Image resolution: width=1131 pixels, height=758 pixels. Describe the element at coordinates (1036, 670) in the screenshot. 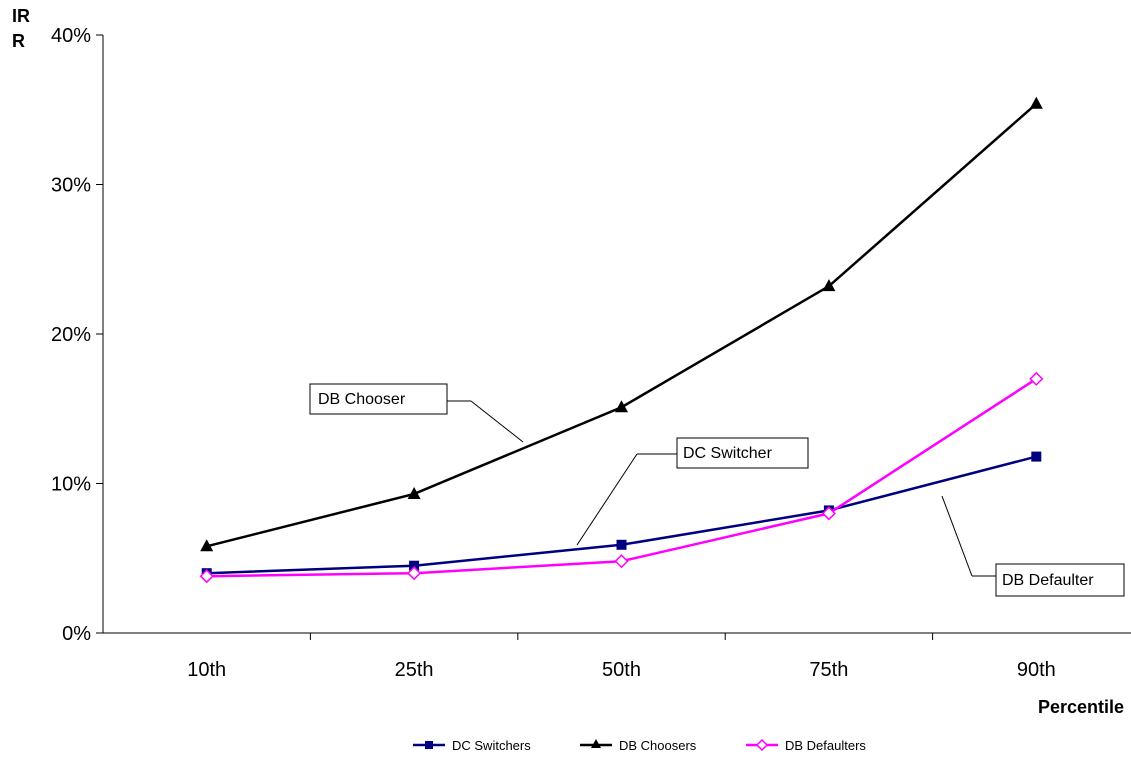

I see `x-tick-label: 90th` at that location.